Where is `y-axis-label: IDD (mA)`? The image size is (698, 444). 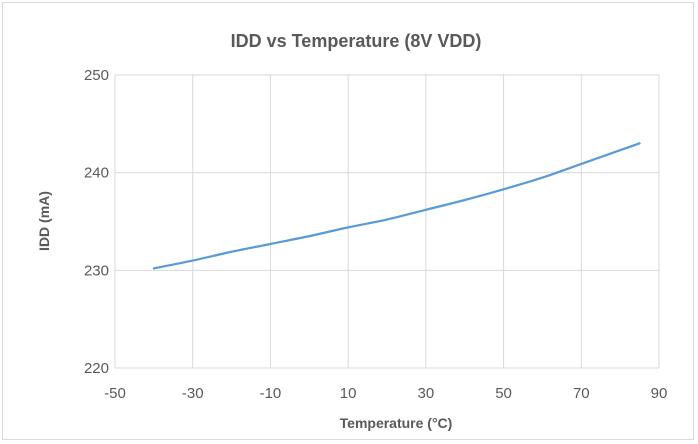
y-axis-label: IDD (mA) is located at coordinates (44, 221).